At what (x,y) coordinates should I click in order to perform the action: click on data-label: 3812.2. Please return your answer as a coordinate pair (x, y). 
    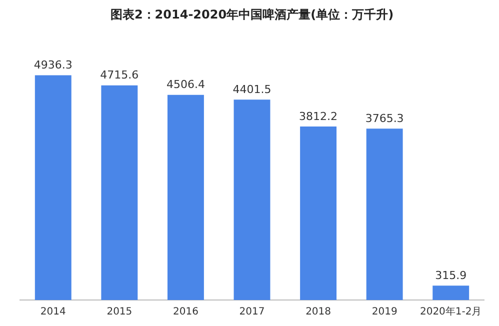
    Looking at the image, I should click on (318, 116).